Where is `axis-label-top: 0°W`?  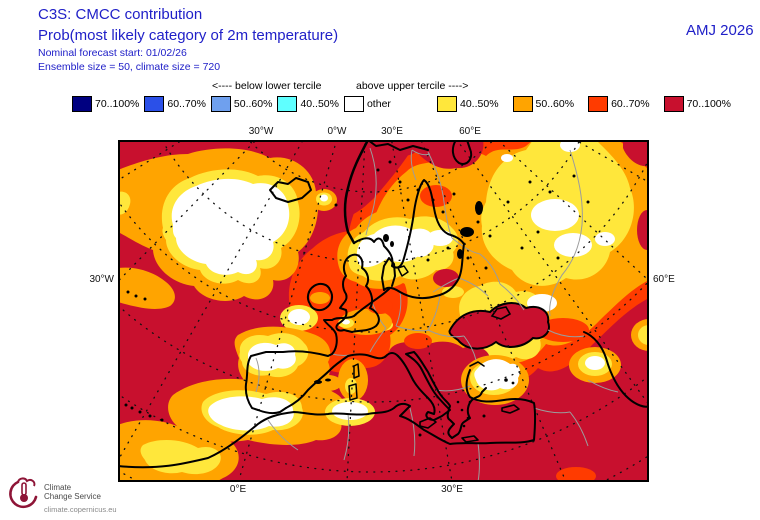 axis-label-top: 0°W is located at coordinates (337, 131).